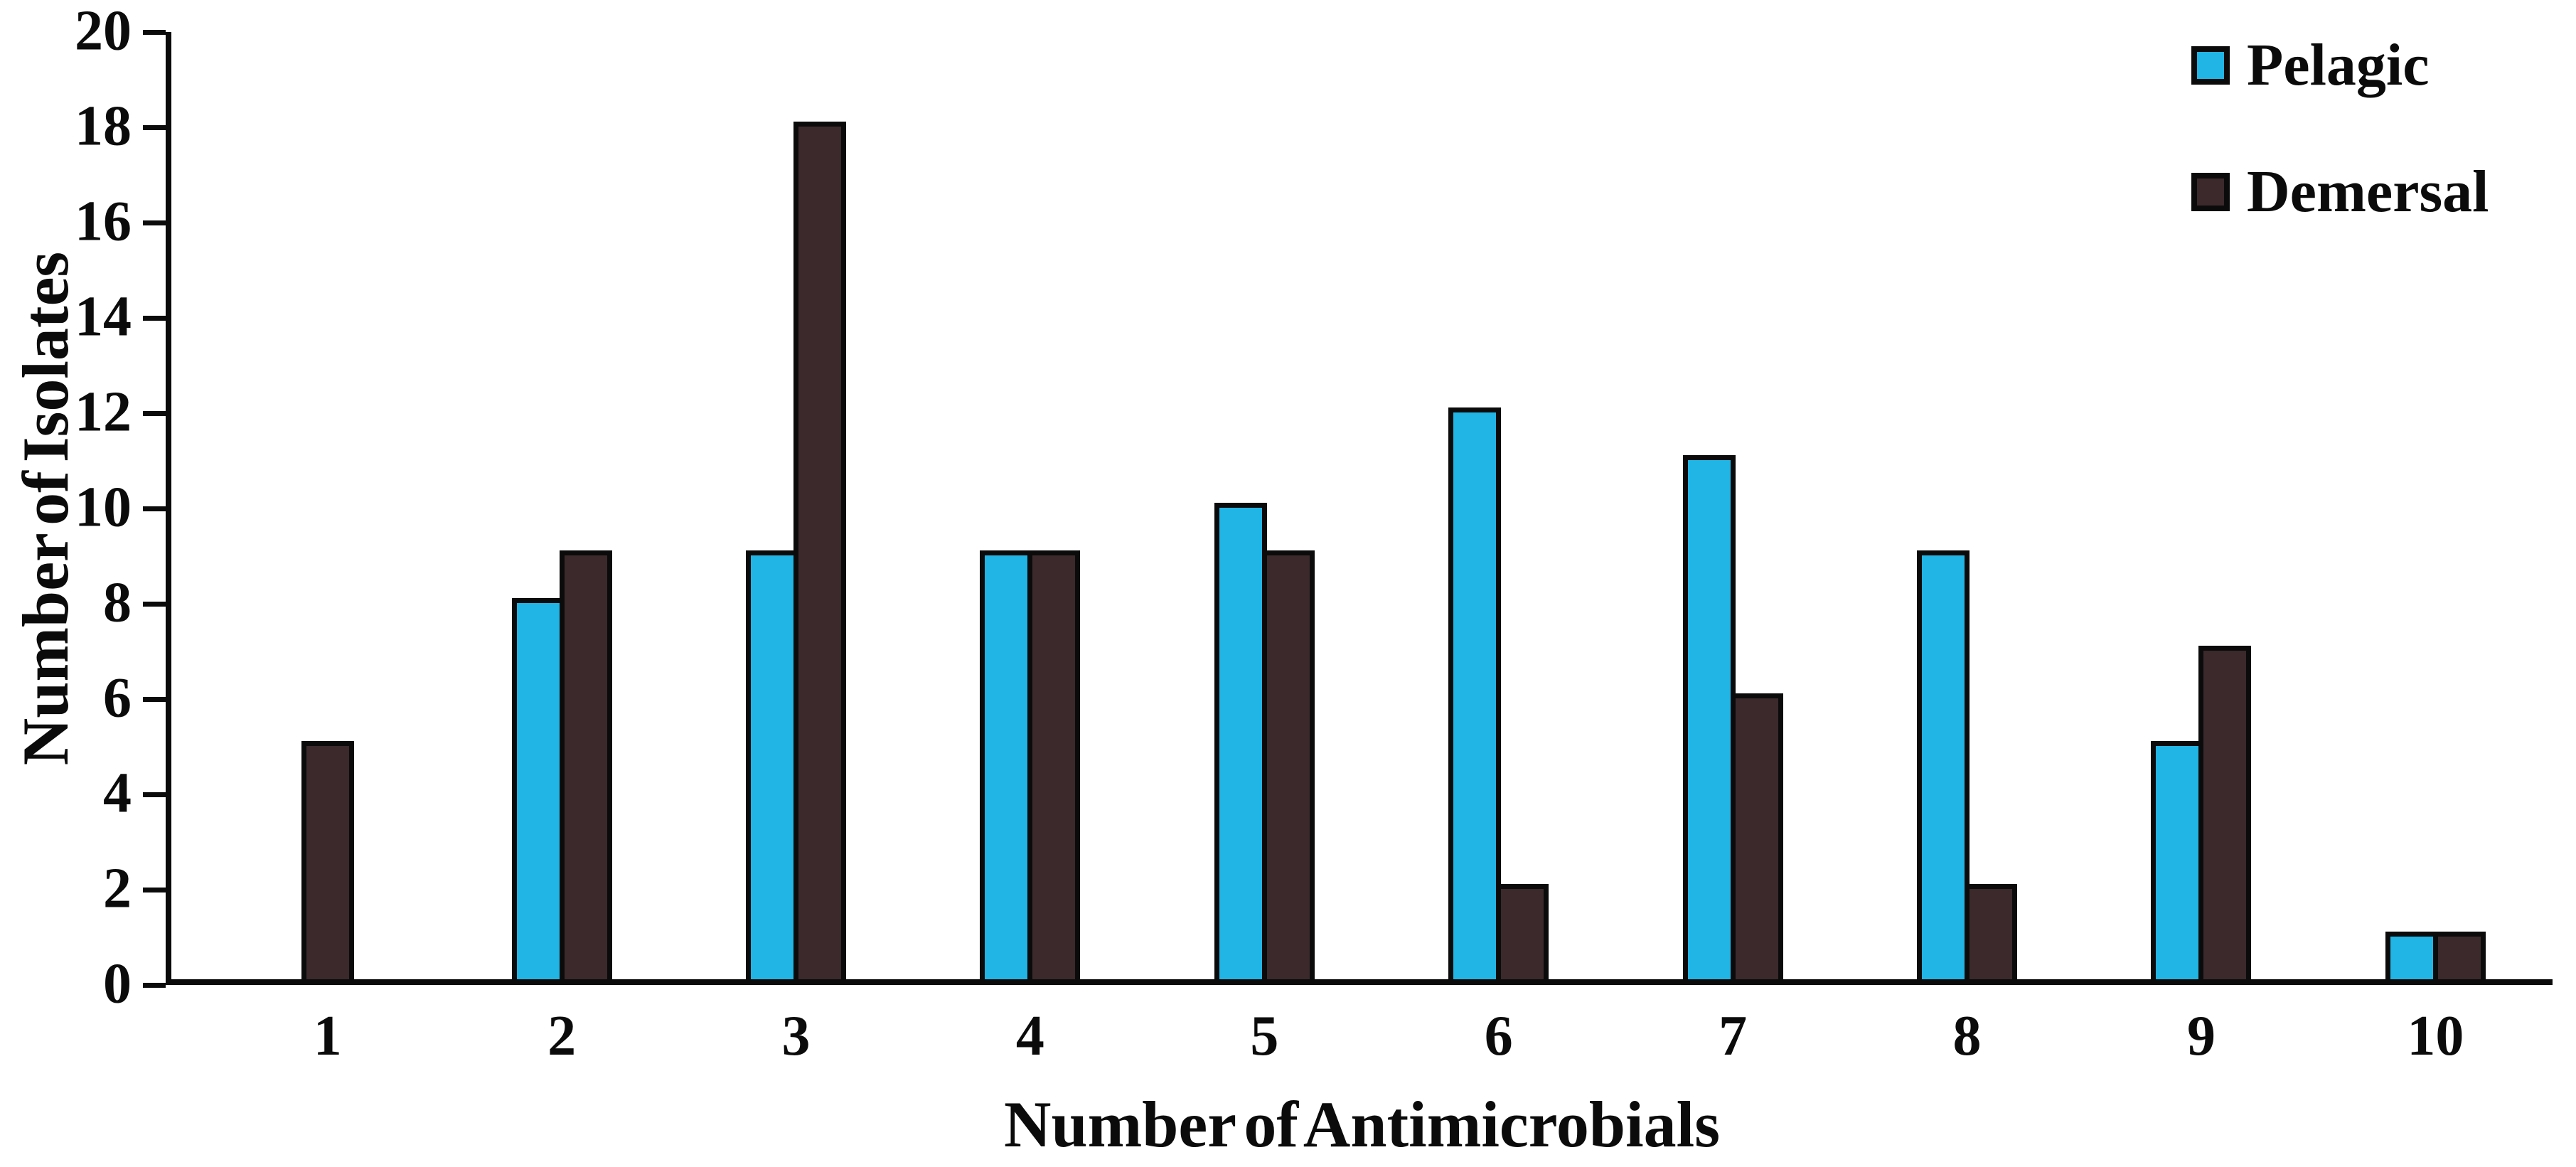 The image size is (2576, 1167). I want to click on legend-item-pelagic: Pelagic, so click(2340, 65).